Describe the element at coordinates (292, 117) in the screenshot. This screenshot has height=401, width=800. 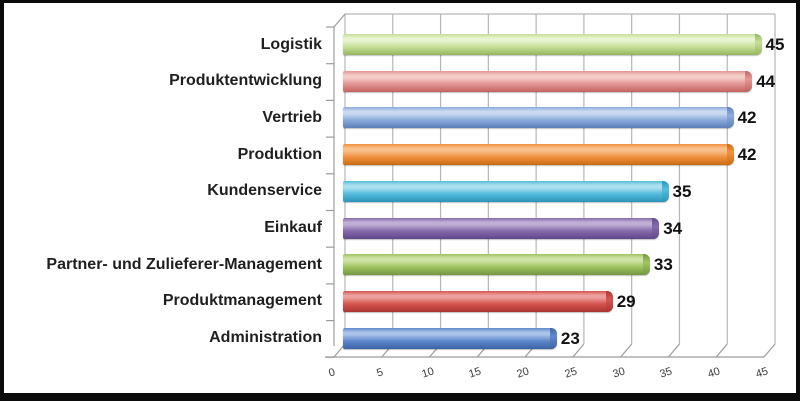
I see `category-label: Vertrieb` at that location.